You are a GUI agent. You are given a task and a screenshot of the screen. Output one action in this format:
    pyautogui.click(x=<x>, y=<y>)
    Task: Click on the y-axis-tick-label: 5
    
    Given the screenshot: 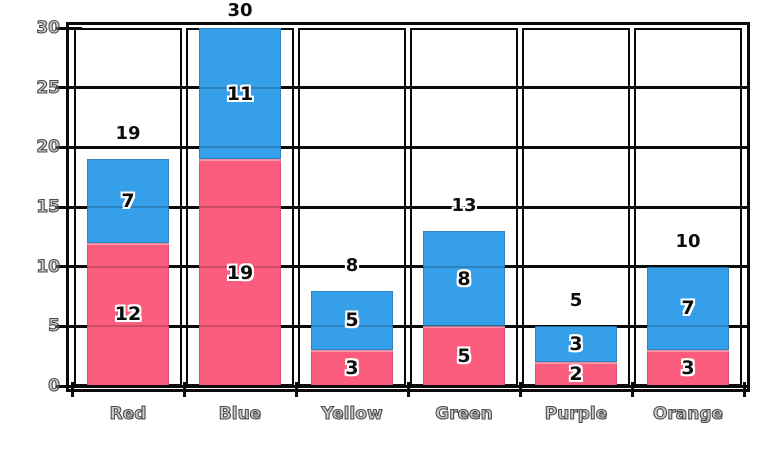 What is the action you would take?
    pyautogui.click(x=54, y=326)
    